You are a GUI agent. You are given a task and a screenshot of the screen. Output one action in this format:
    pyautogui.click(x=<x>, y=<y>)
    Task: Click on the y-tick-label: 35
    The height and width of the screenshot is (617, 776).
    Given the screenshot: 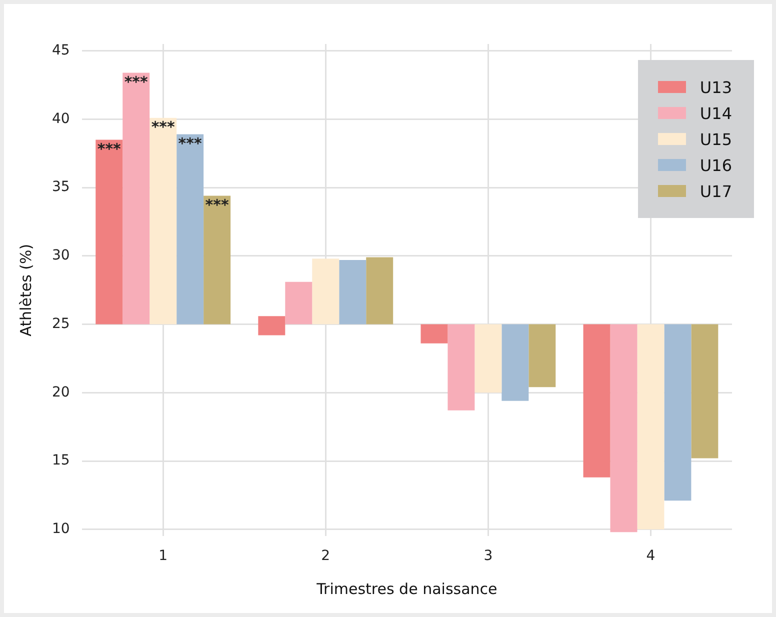 What is the action you would take?
    pyautogui.click(x=61, y=187)
    